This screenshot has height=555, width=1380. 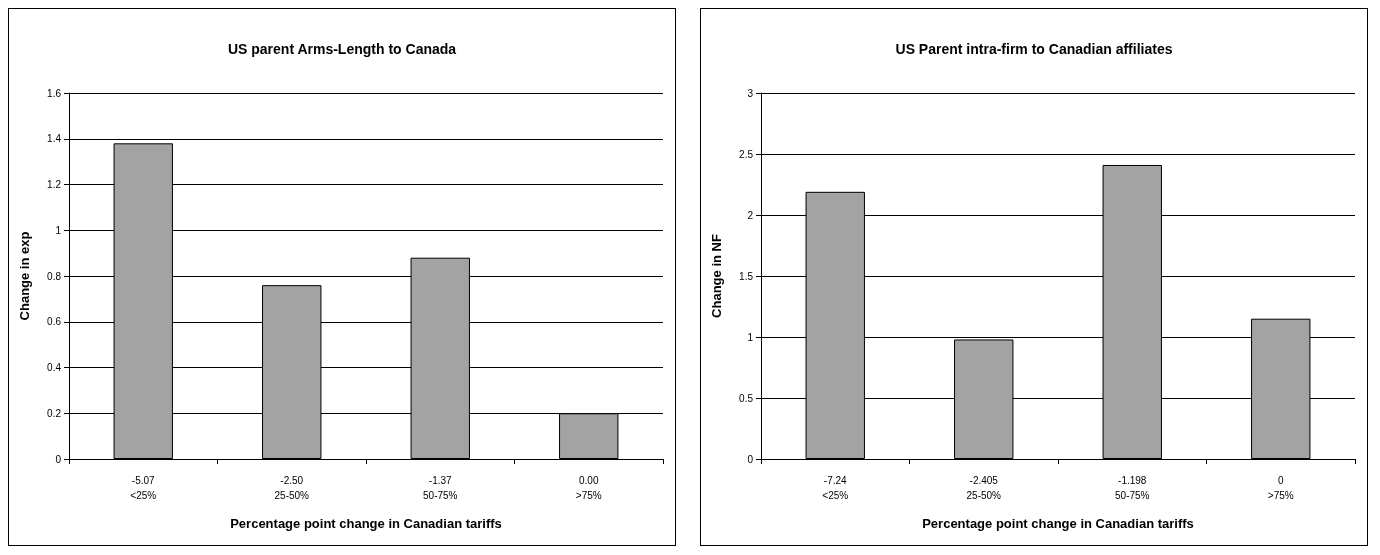 I want to click on chart-title: US parent Arms-Length to Canada, so click(x=342, y=49).